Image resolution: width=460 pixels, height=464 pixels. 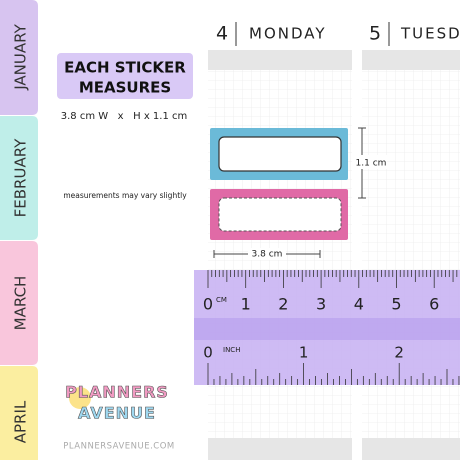 I want to click on title-box, so click(x=125, y=76).